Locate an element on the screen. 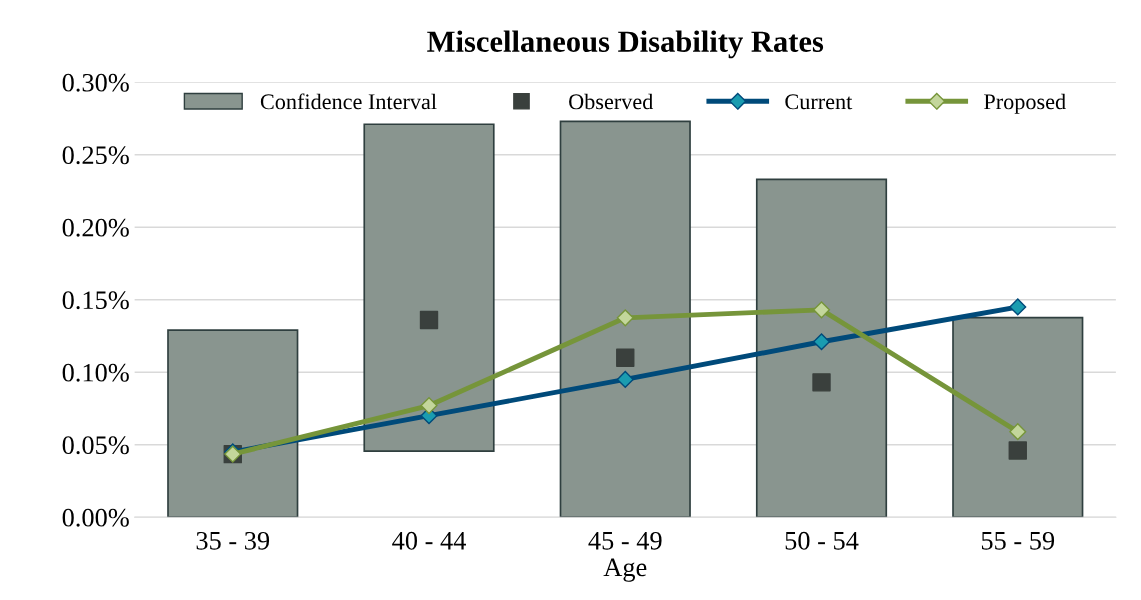 Image resolution: width=1141 pixels, height=600 pixels. y-tick-label: 0.15% is located at coordinates (95, 300).